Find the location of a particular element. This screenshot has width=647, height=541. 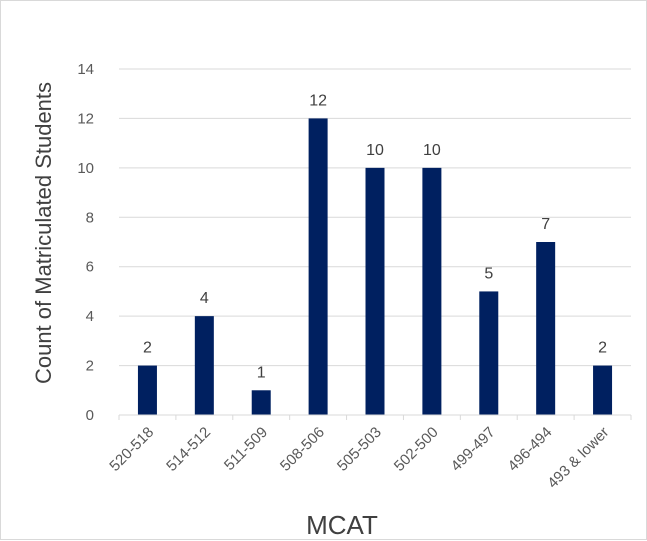

data-label: 12 is located at coordinates (318, 100).